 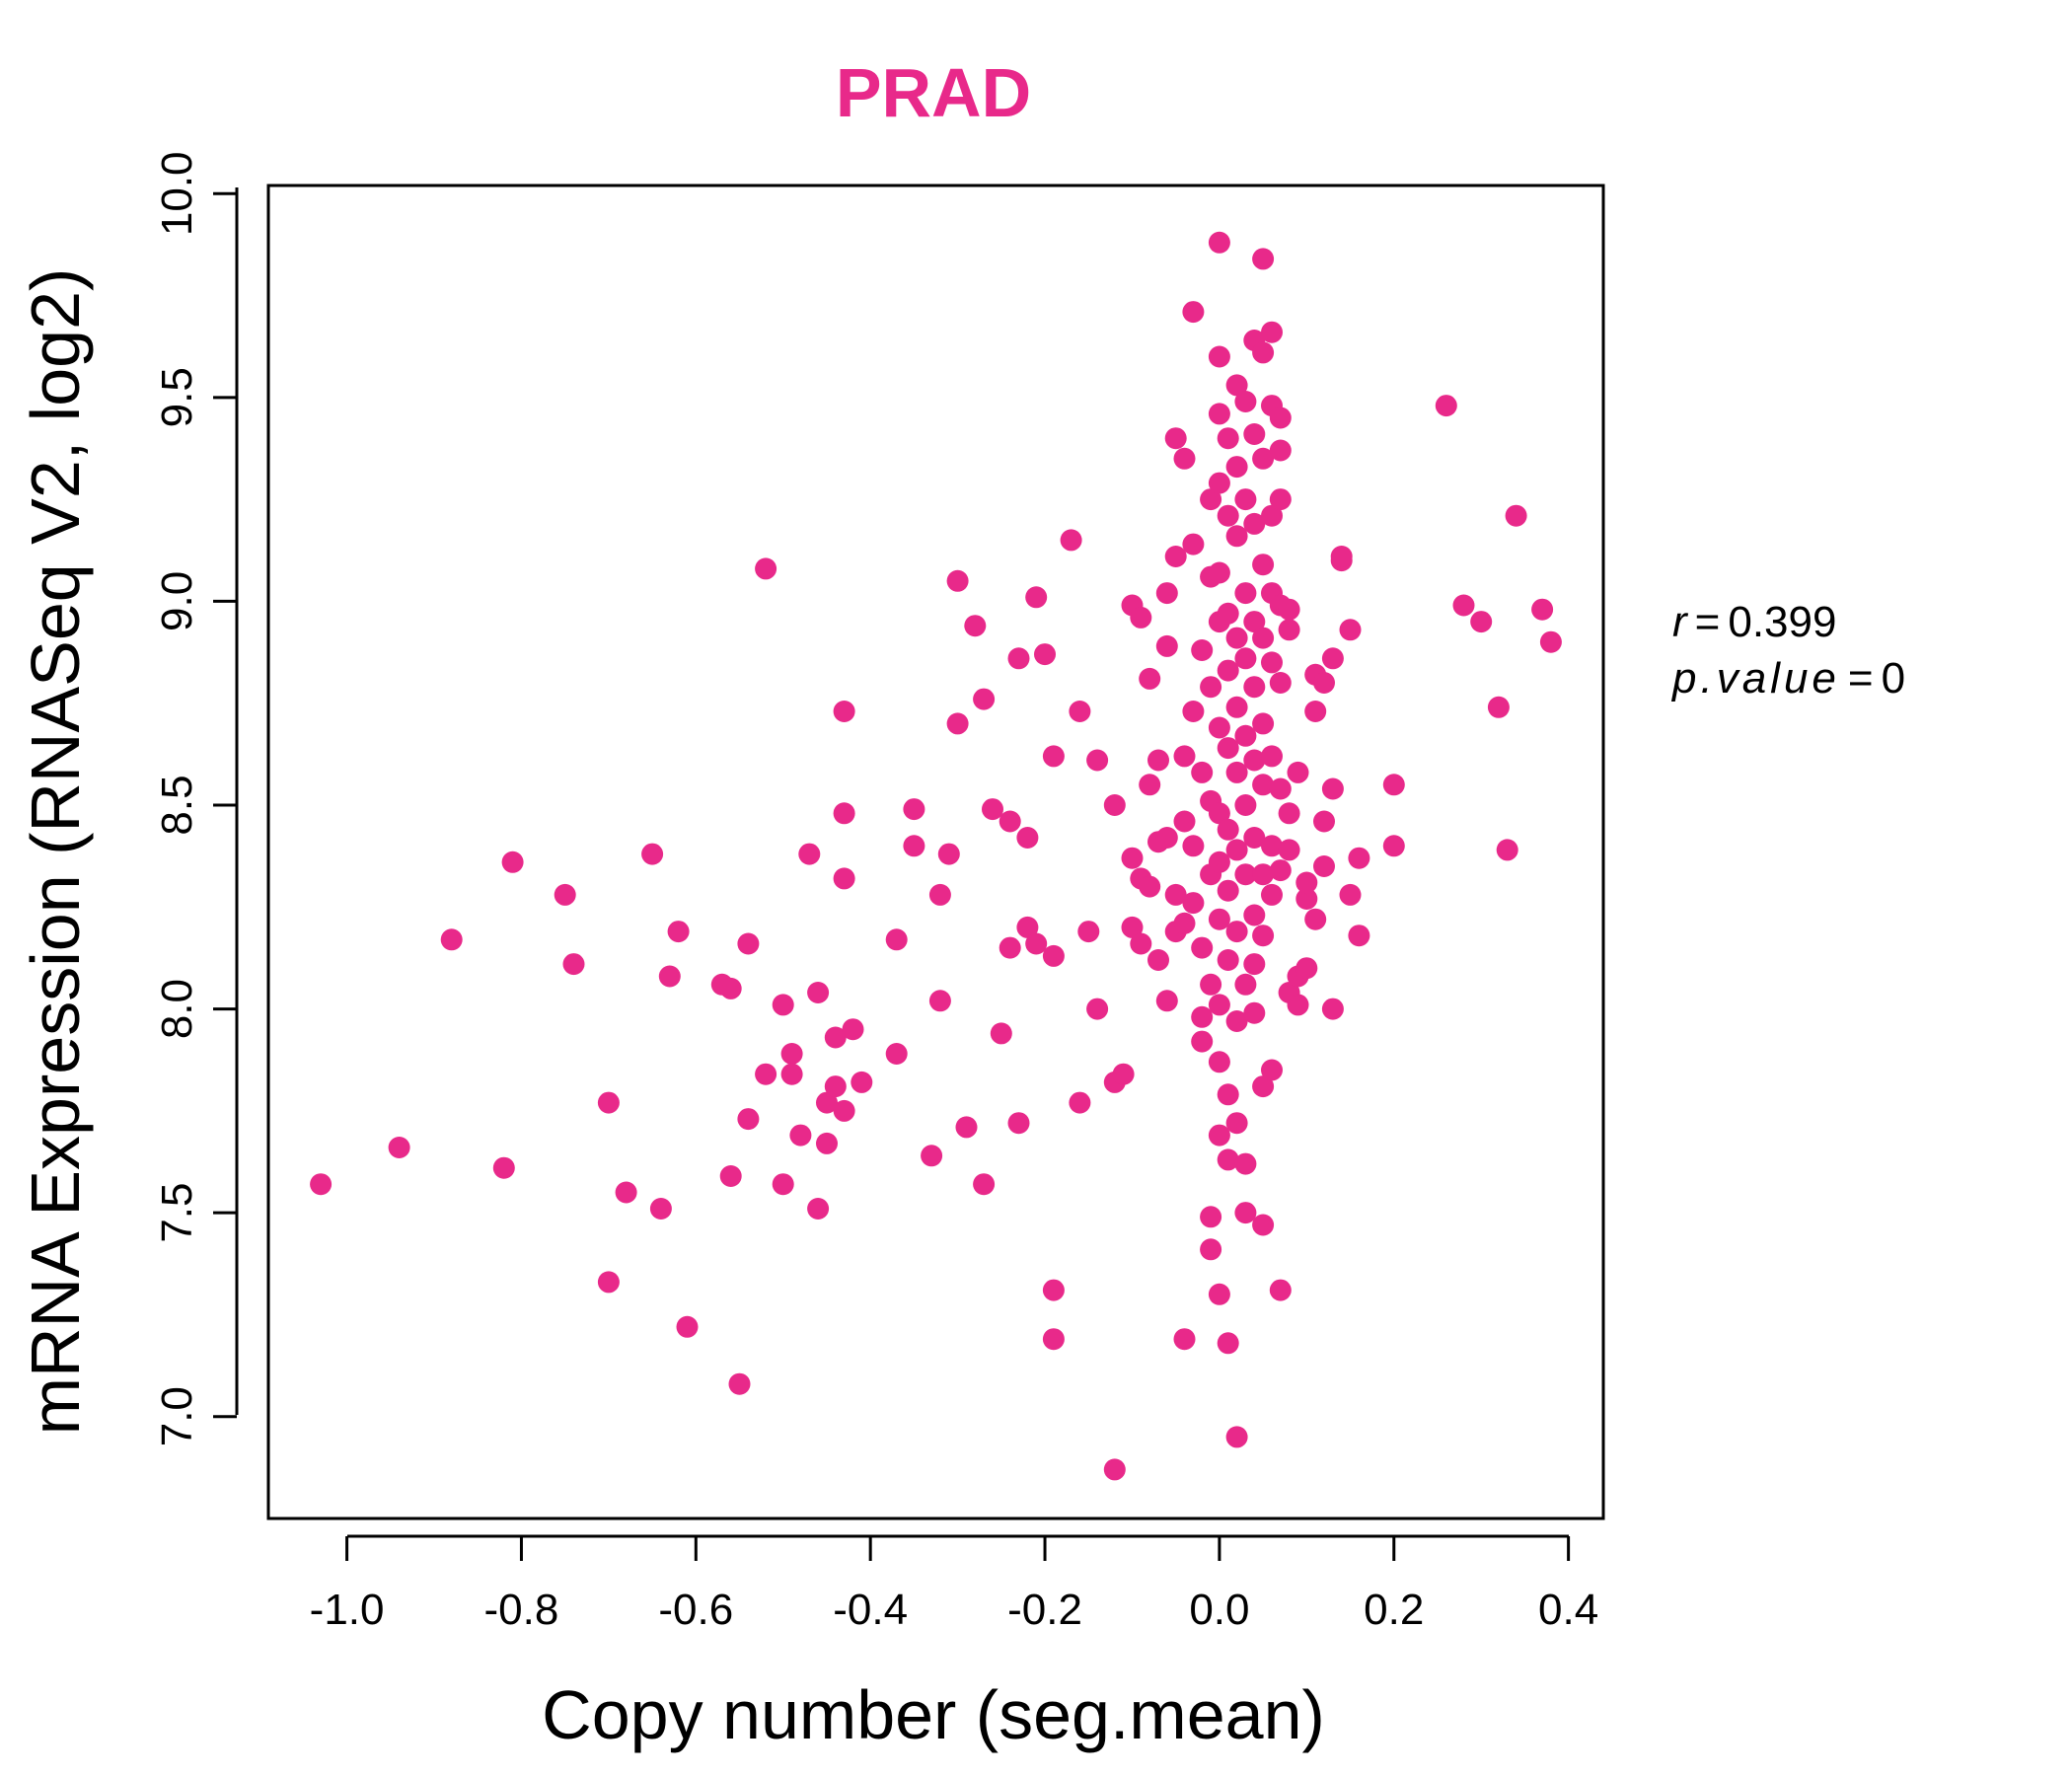 I want to click on y-axis: 7.0 7.5 8.0 8.5 9.0 9.5 10.0, so click(x=196, y=799).